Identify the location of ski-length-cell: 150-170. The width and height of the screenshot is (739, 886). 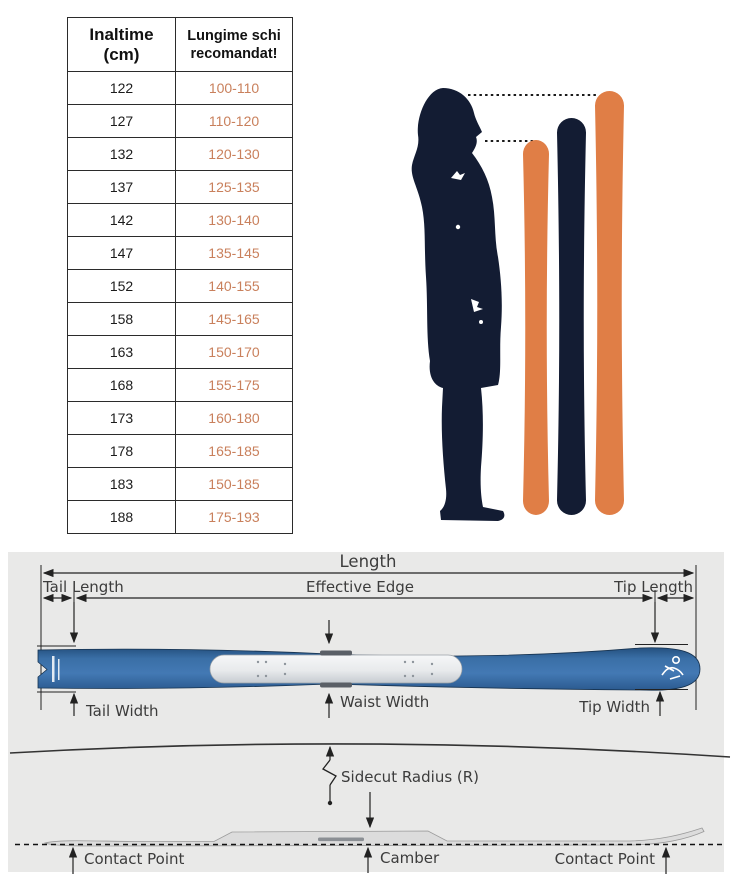
(234, 352).